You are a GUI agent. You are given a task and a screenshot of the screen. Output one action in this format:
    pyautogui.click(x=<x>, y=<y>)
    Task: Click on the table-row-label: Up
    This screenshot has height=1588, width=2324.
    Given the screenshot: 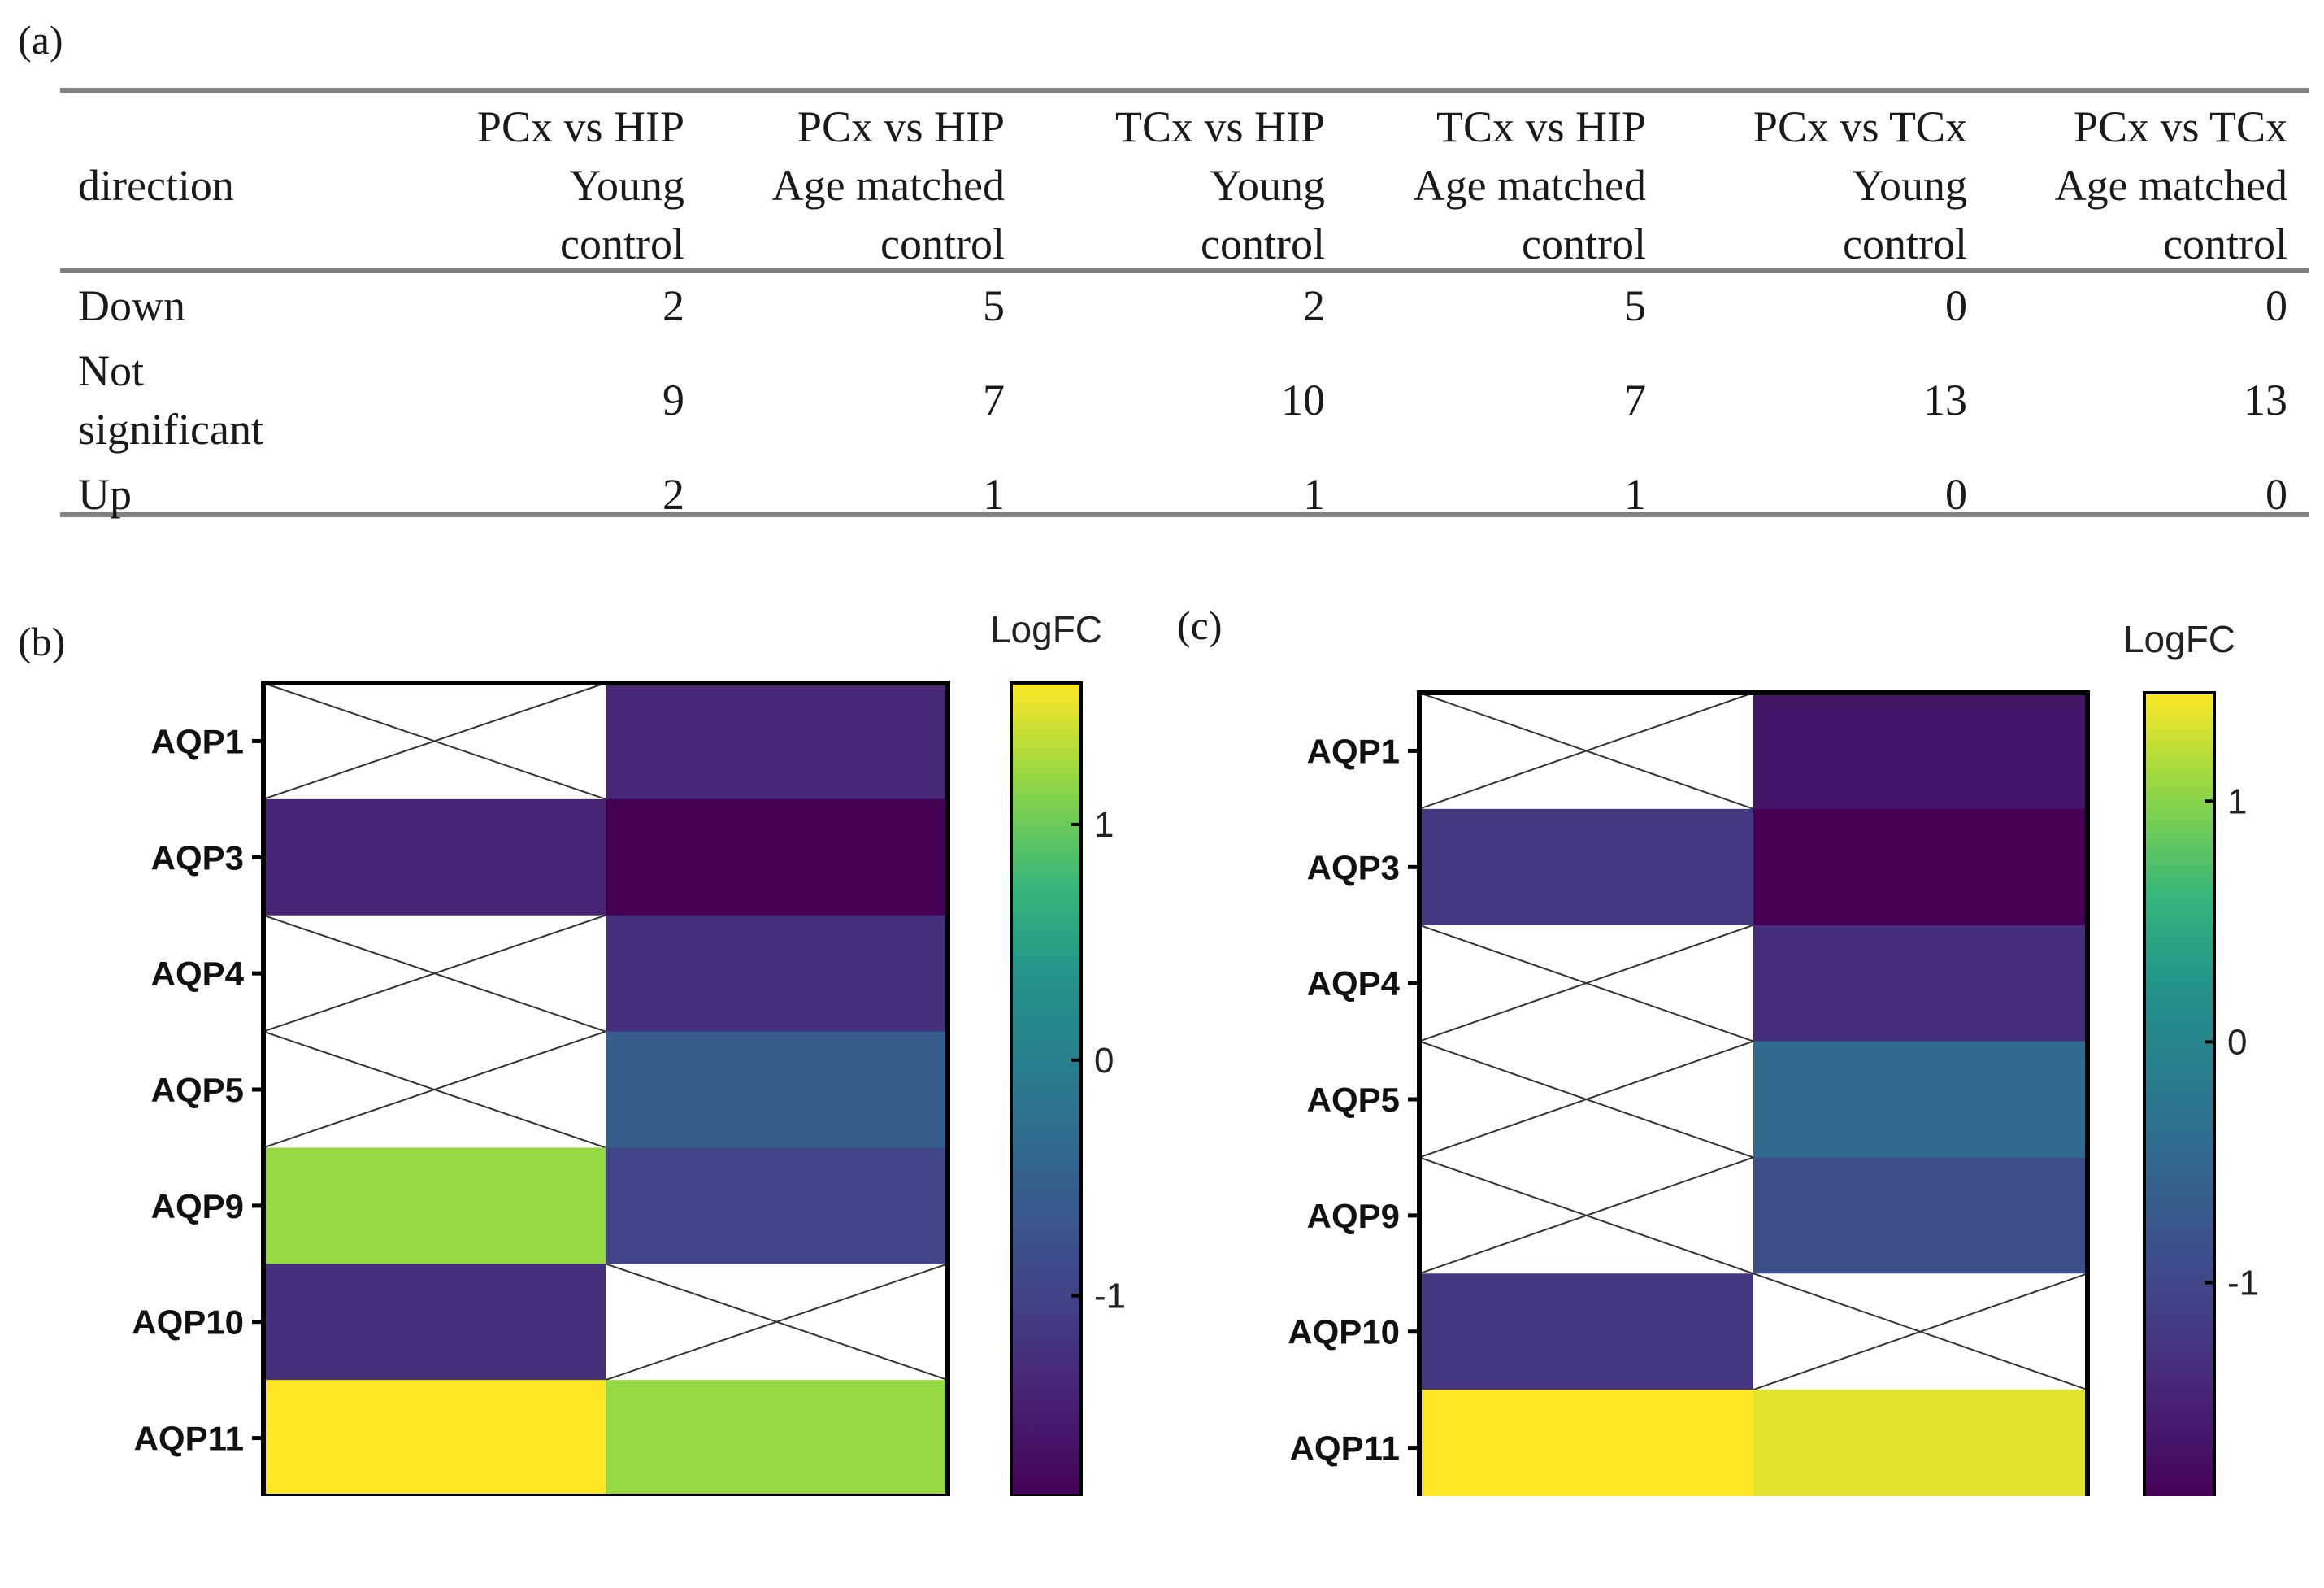 What is the action you would take?
    pyautogui.click(x=105, y=494)
    